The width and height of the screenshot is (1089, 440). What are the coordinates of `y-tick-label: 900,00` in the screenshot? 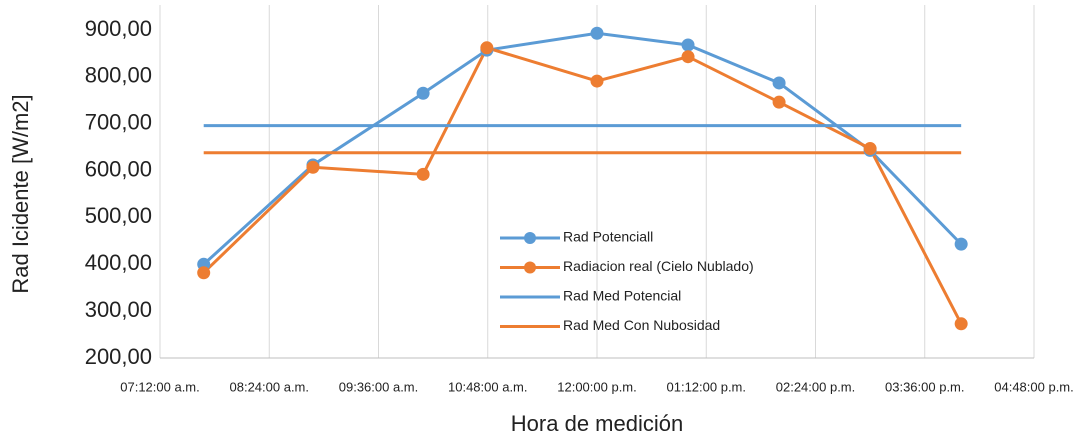 It's located at (118, 28).